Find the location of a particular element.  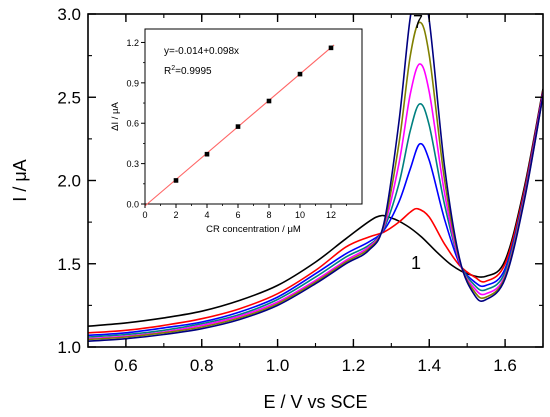

inset-y-tick-label: 0.0 is located at coordinates (132, 205).